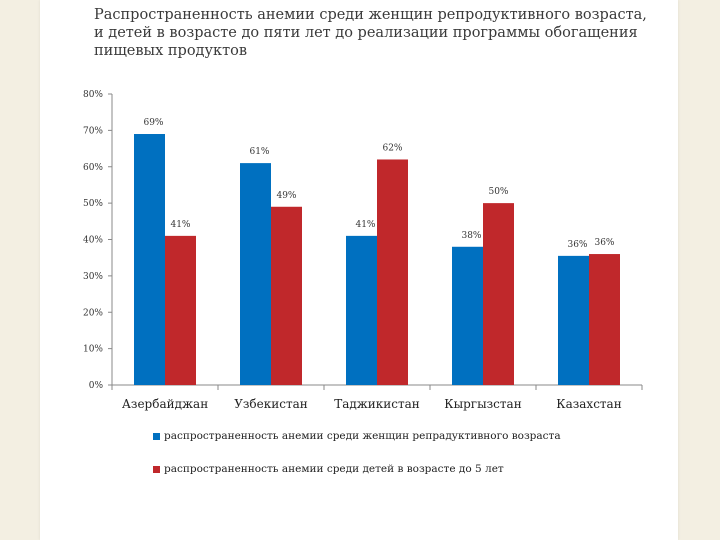 The height and width of the screenshot is (540, 720). Describe the element at coordinates (93, 313) in the screenshot. I see `y-tick-label: 20%` at that location.